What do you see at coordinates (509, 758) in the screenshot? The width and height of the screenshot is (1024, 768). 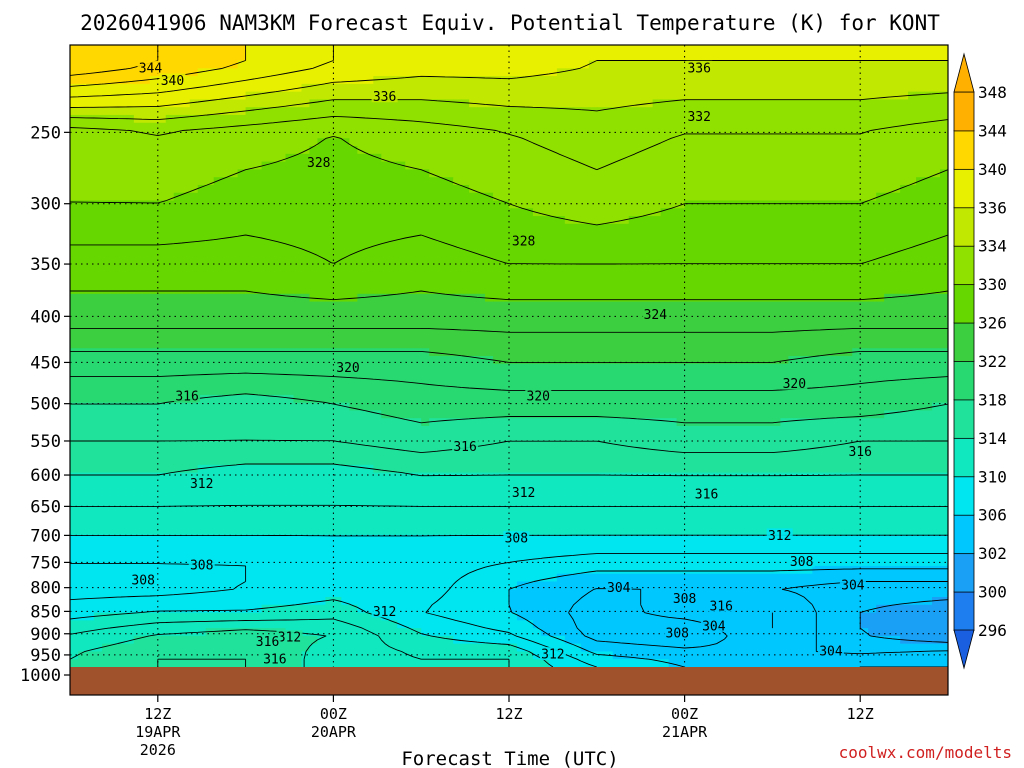 I see `x-axis-title: Forecast Time (UTC)` at bounding box center [509, 758].